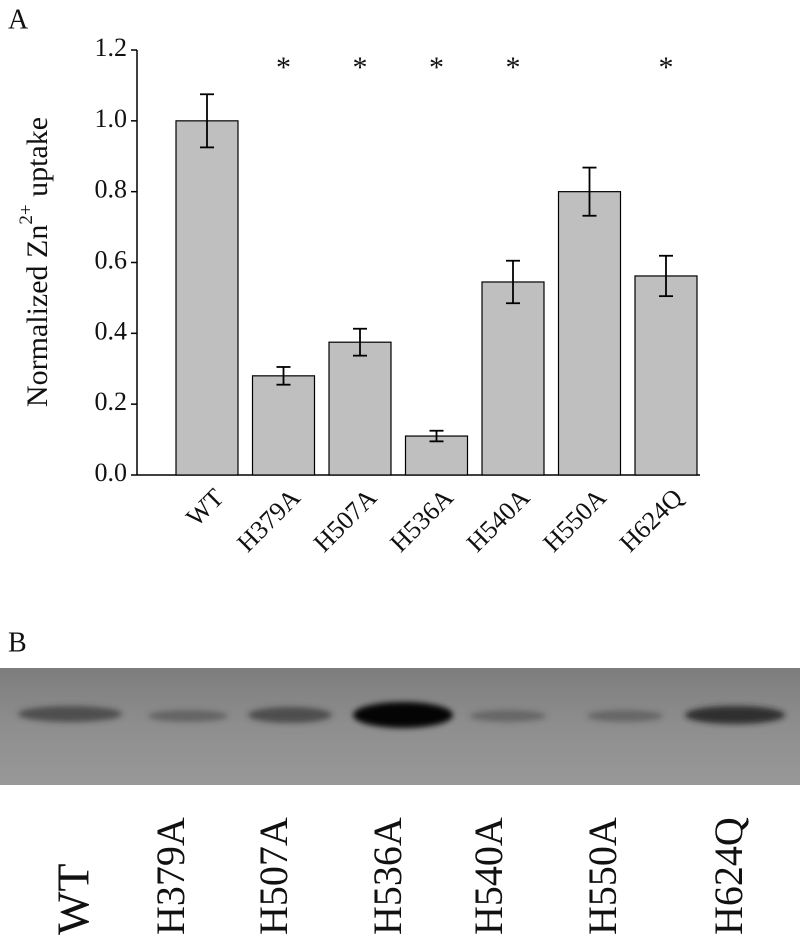 This screenshot has height=950, width=800. What do you see at coordinates (37, 160) in the screenshot?
I see `y-label-part: uptake` at bounding box center [37, 160].